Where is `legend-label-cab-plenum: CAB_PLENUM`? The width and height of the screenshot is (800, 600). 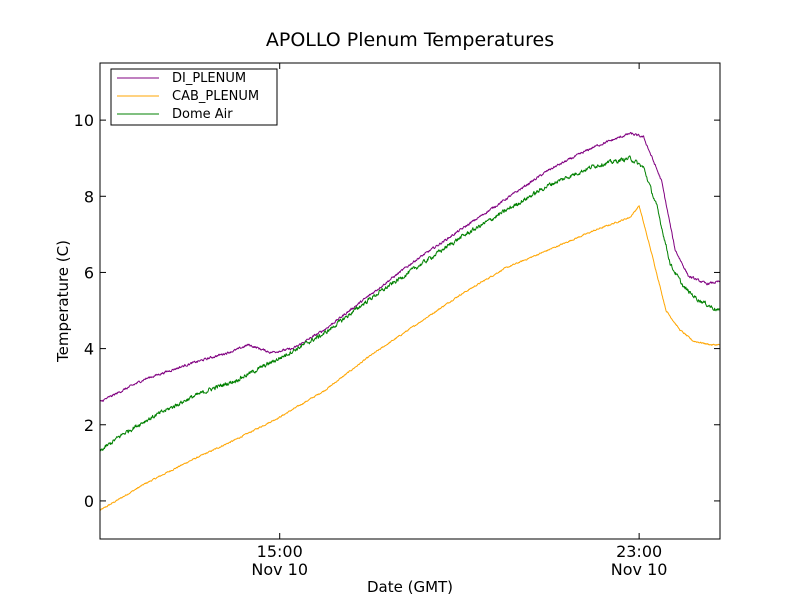 legend-label-cab-plenum: CAB_PLENUM is located at coordinates (215, 96).